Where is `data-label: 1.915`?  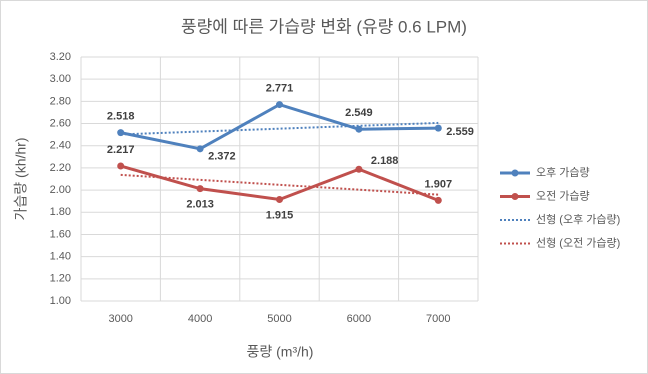 data-label: 1.915 is located at coordinates (280, 215).